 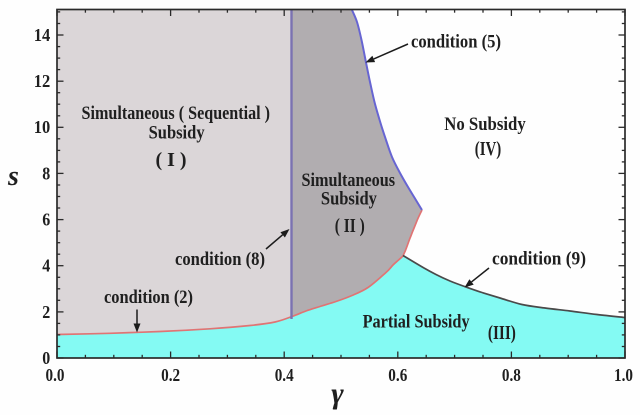 What do you see at coordinates (148, 298) in the screenshot?
I see `svg-text: condition (2)` at bounding box center [148, 298].